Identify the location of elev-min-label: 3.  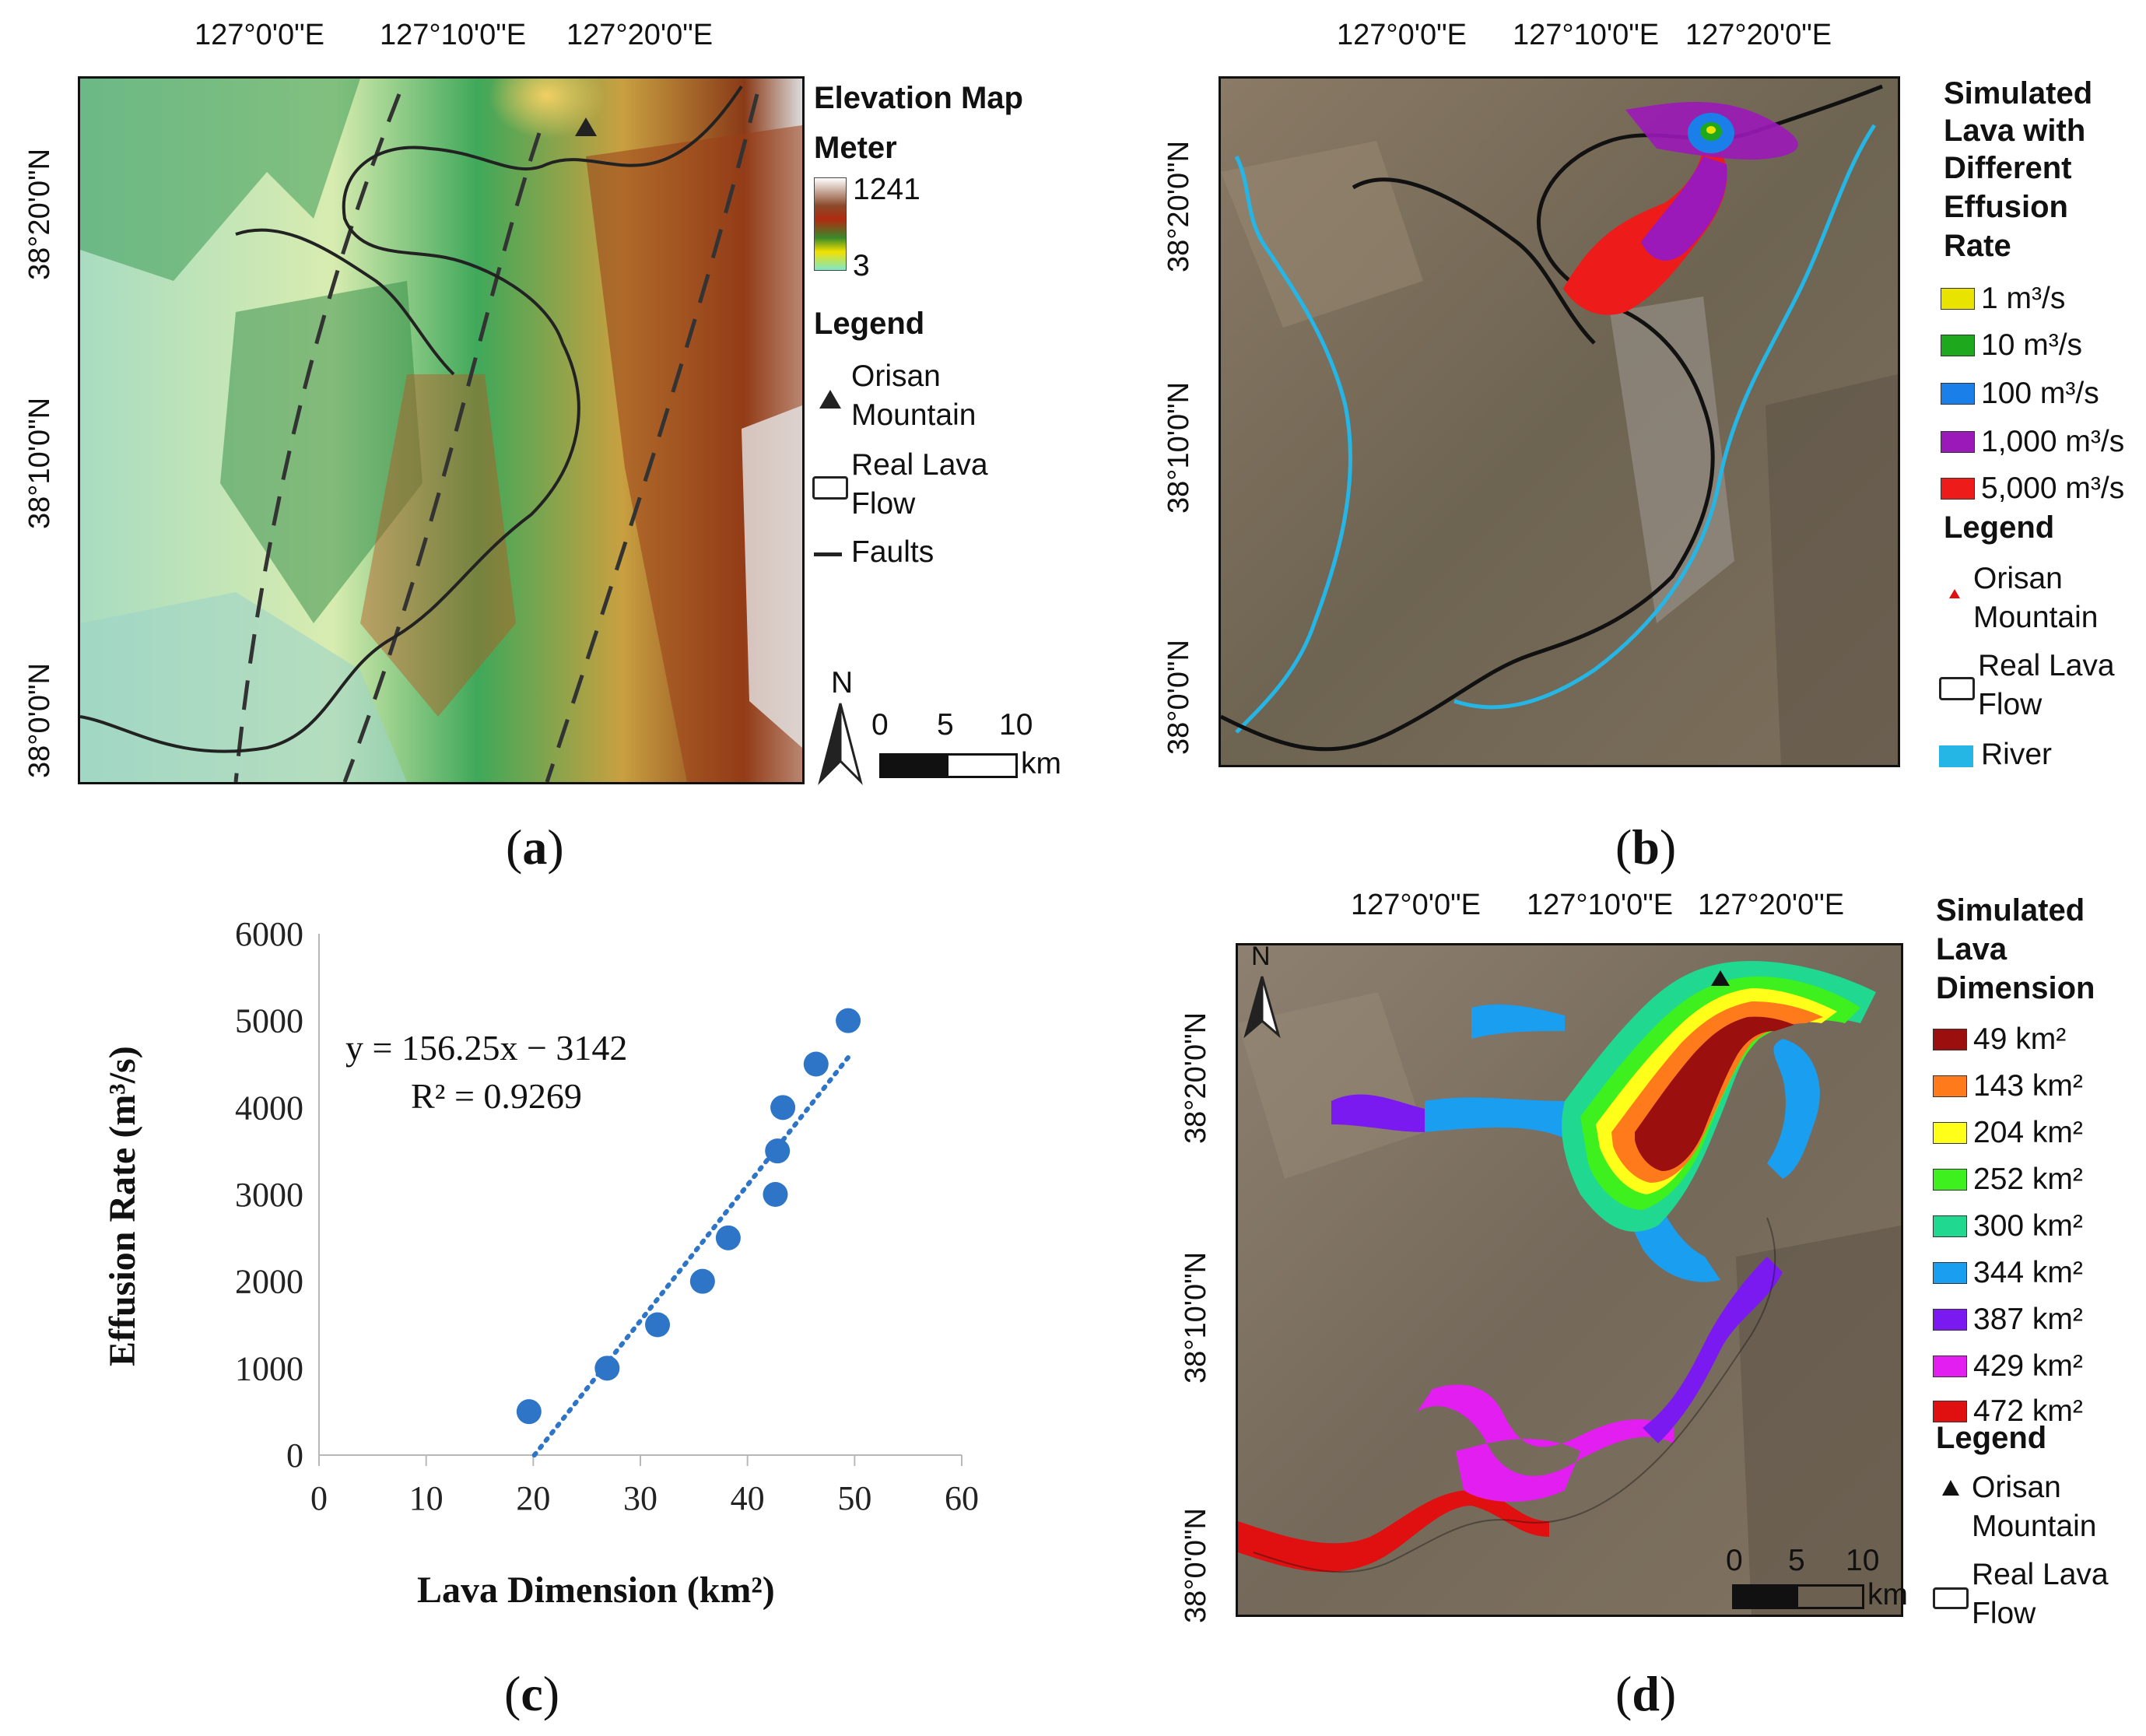
(861, 265).